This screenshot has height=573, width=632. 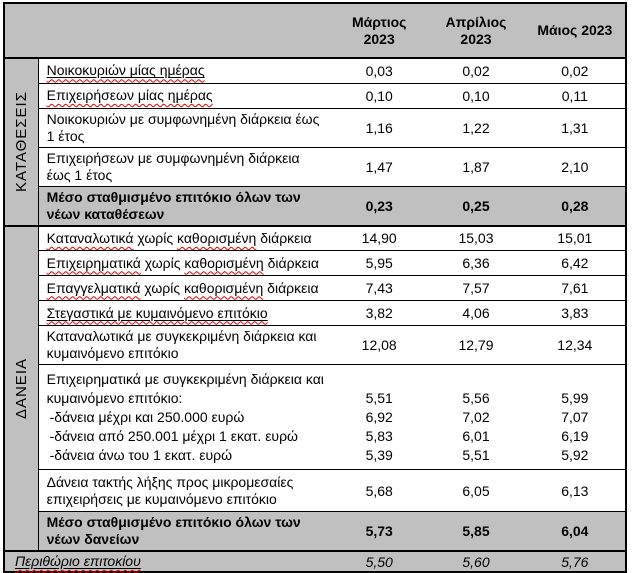 I want to click on rate-value: 3,83, so click(x=575, y=313).